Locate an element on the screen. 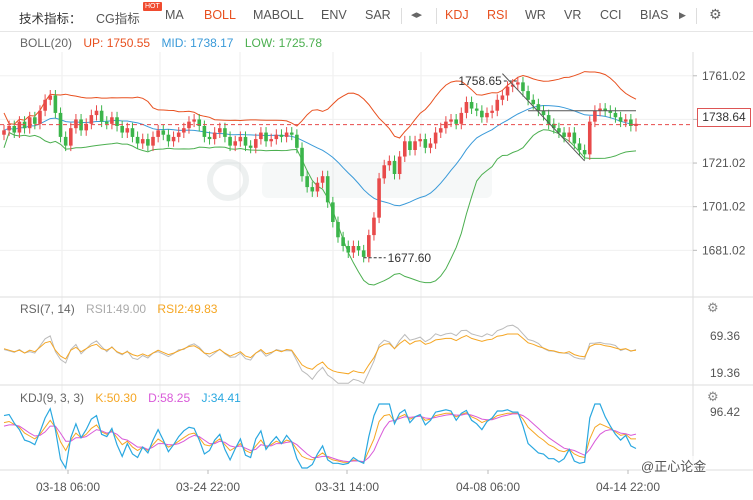 This screenshot has width=753, height=500. tab-cci: CCI is located at coordinates (611, 15).